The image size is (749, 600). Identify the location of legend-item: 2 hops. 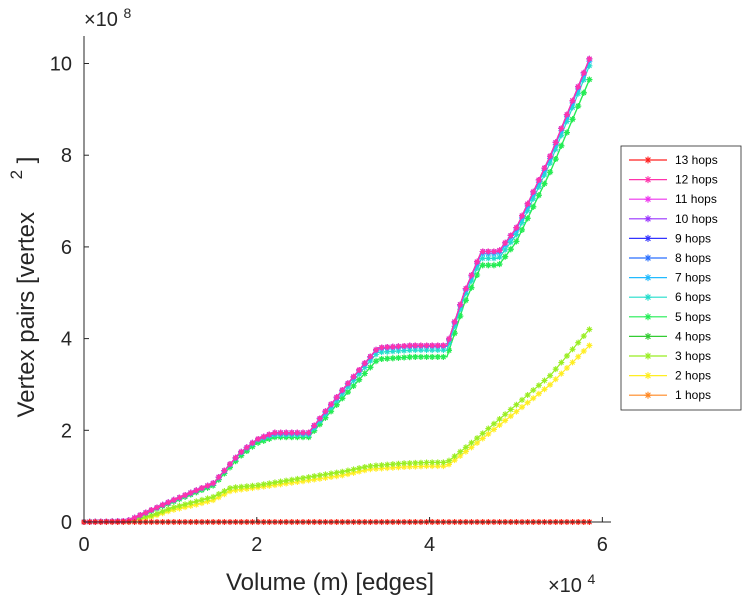
(670, 376).